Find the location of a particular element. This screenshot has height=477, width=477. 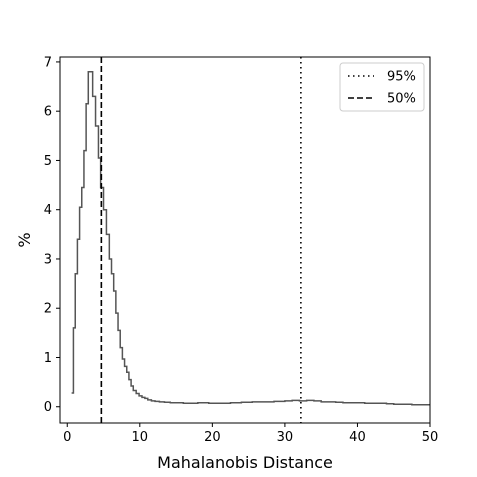

x-tick-label: 0 is located at coordinates (67, 437).